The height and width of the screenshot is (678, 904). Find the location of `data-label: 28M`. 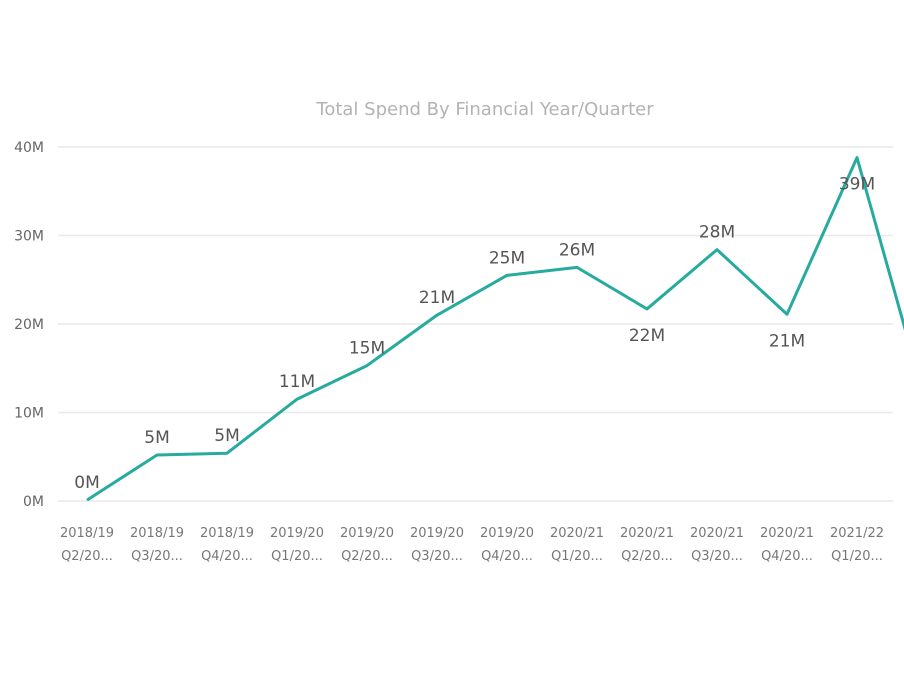

data-label: 28M is located at coordinates (717, 233).